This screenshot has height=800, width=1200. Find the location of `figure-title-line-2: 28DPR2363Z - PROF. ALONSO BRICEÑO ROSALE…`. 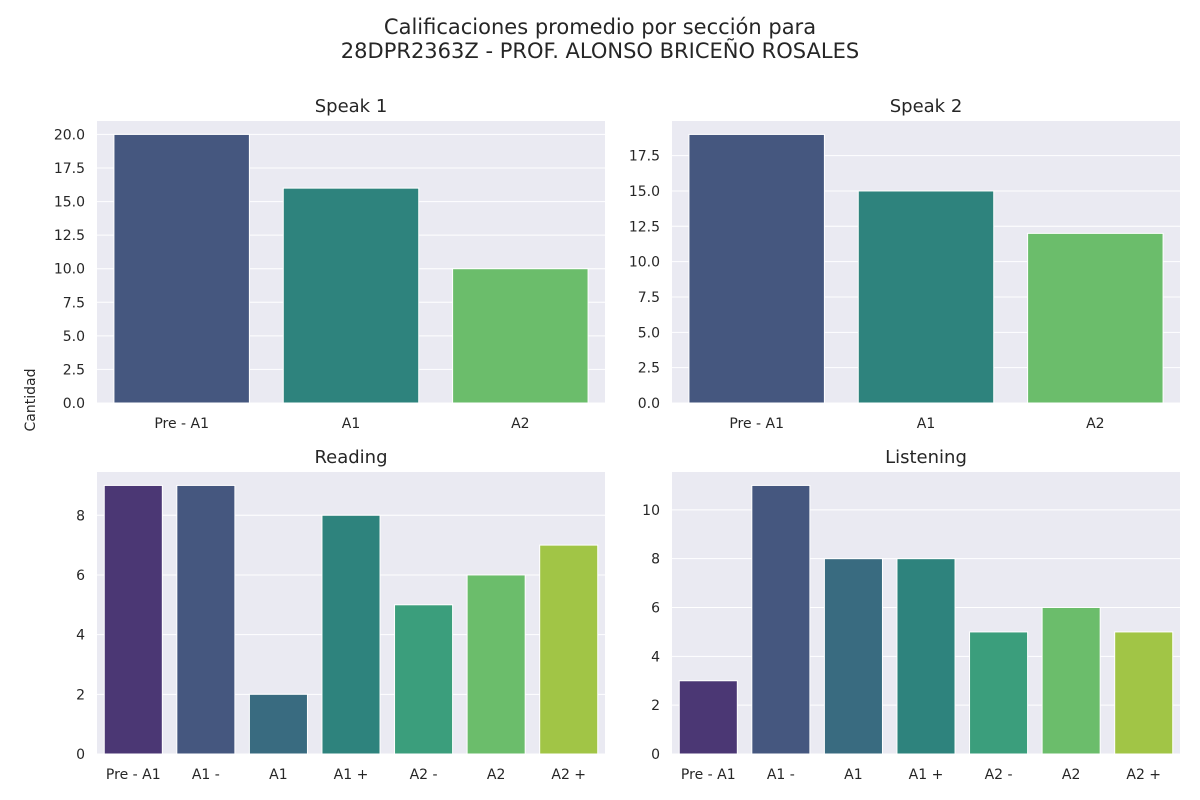

figure-title-line-2: 28DPR2363Z - PROF. ALONSO BRICEÑO ROSALE… is located at coordinates (600, 51).